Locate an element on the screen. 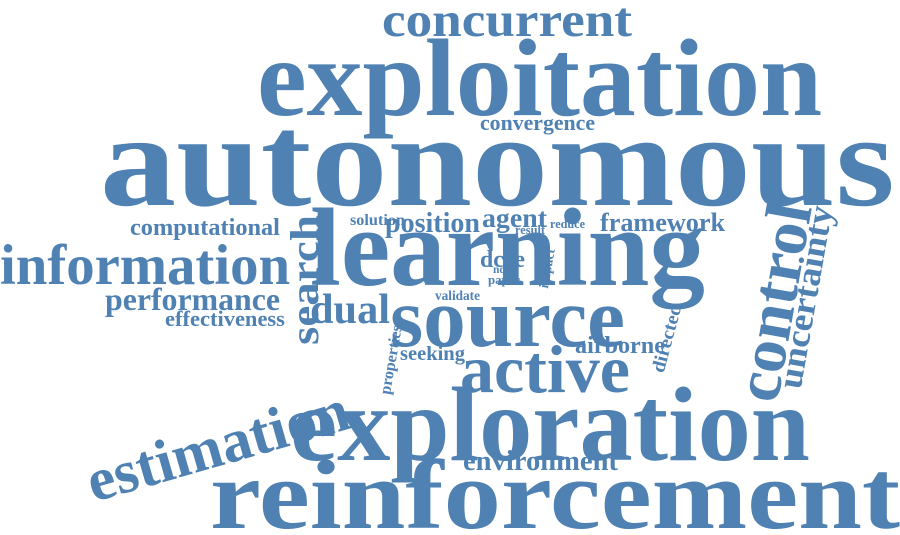  word-source: source is located at coordinates (507, 318).